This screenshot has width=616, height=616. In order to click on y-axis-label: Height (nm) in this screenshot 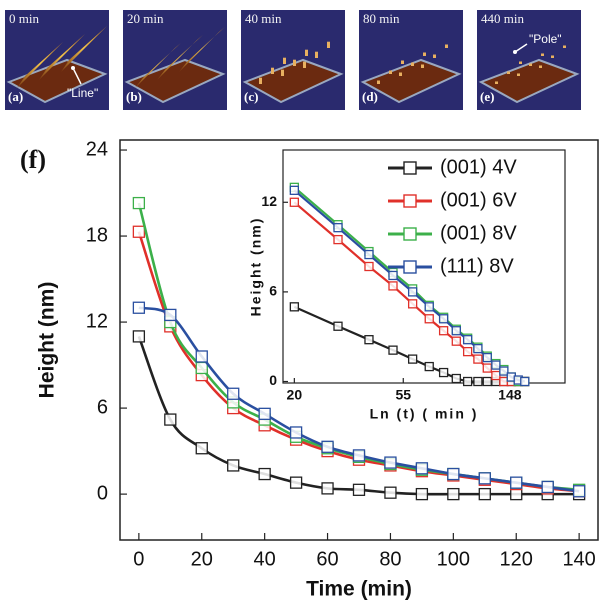, I will do `click(47, 340)`.